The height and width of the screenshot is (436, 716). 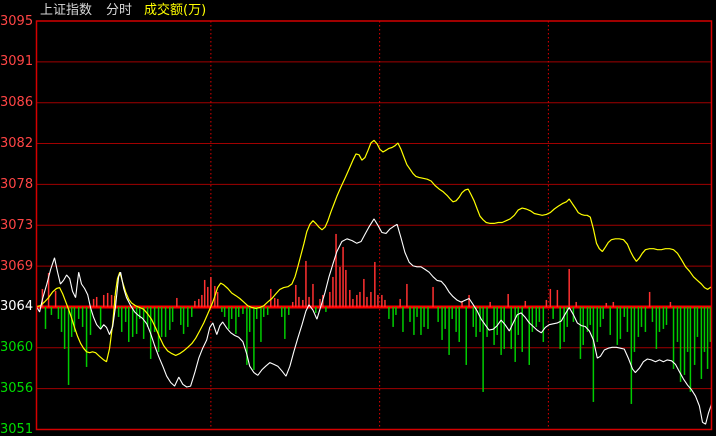 What do you see at coordinates (17, 103) in the screenshot?
I see `y-axis-label: 3086` at bounding box center [17, 103].